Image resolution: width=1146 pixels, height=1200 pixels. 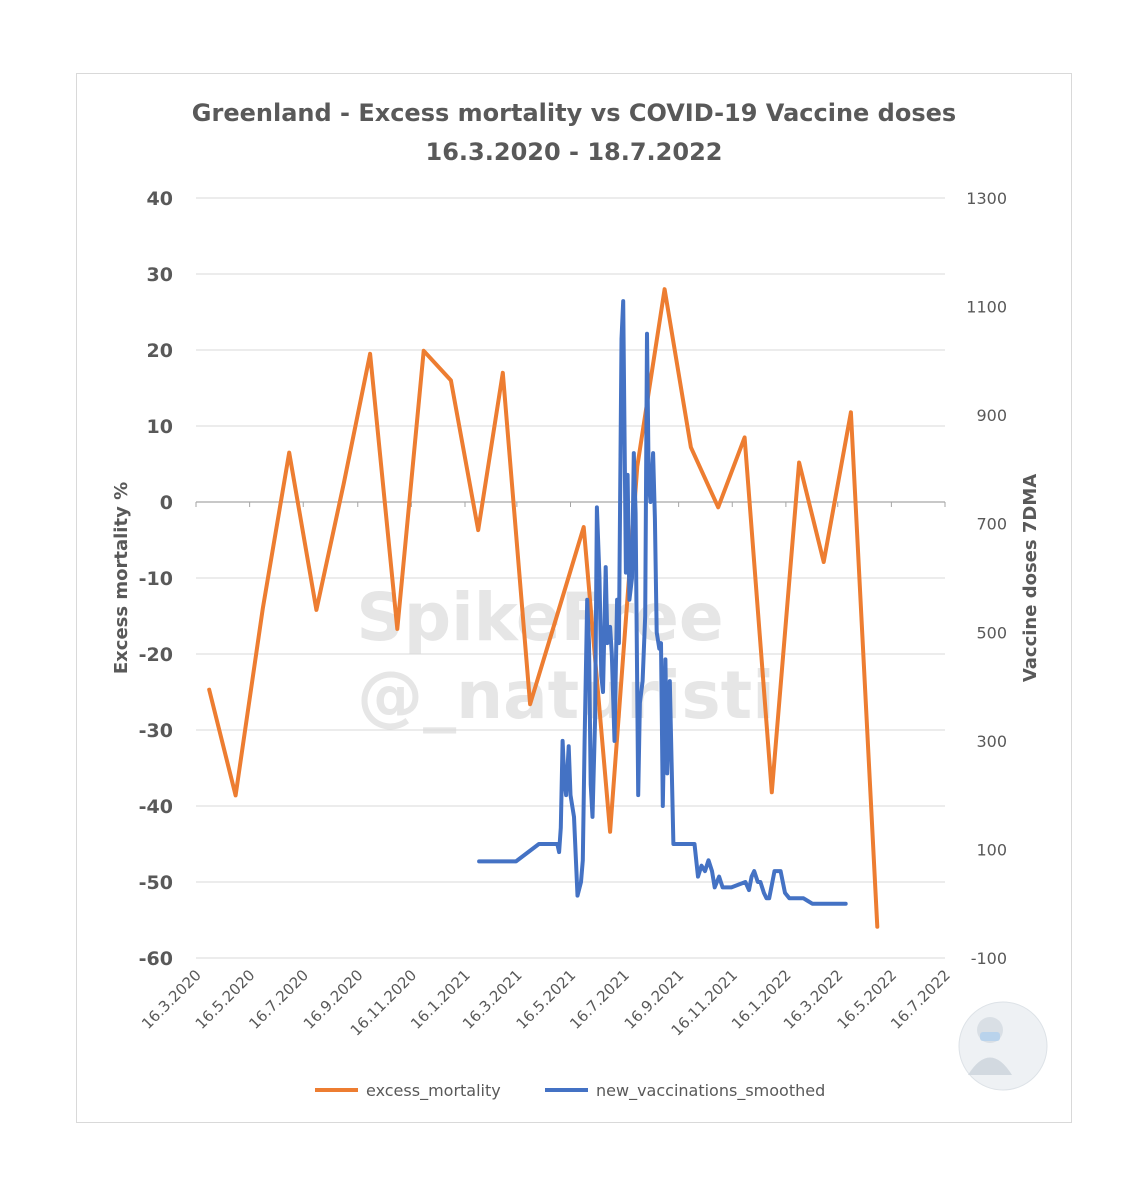 I want to click on left-axis-ticks: -60 -50 -40 -30 -20 -10 0 10 20 30 40, so click(x=156, y=579).